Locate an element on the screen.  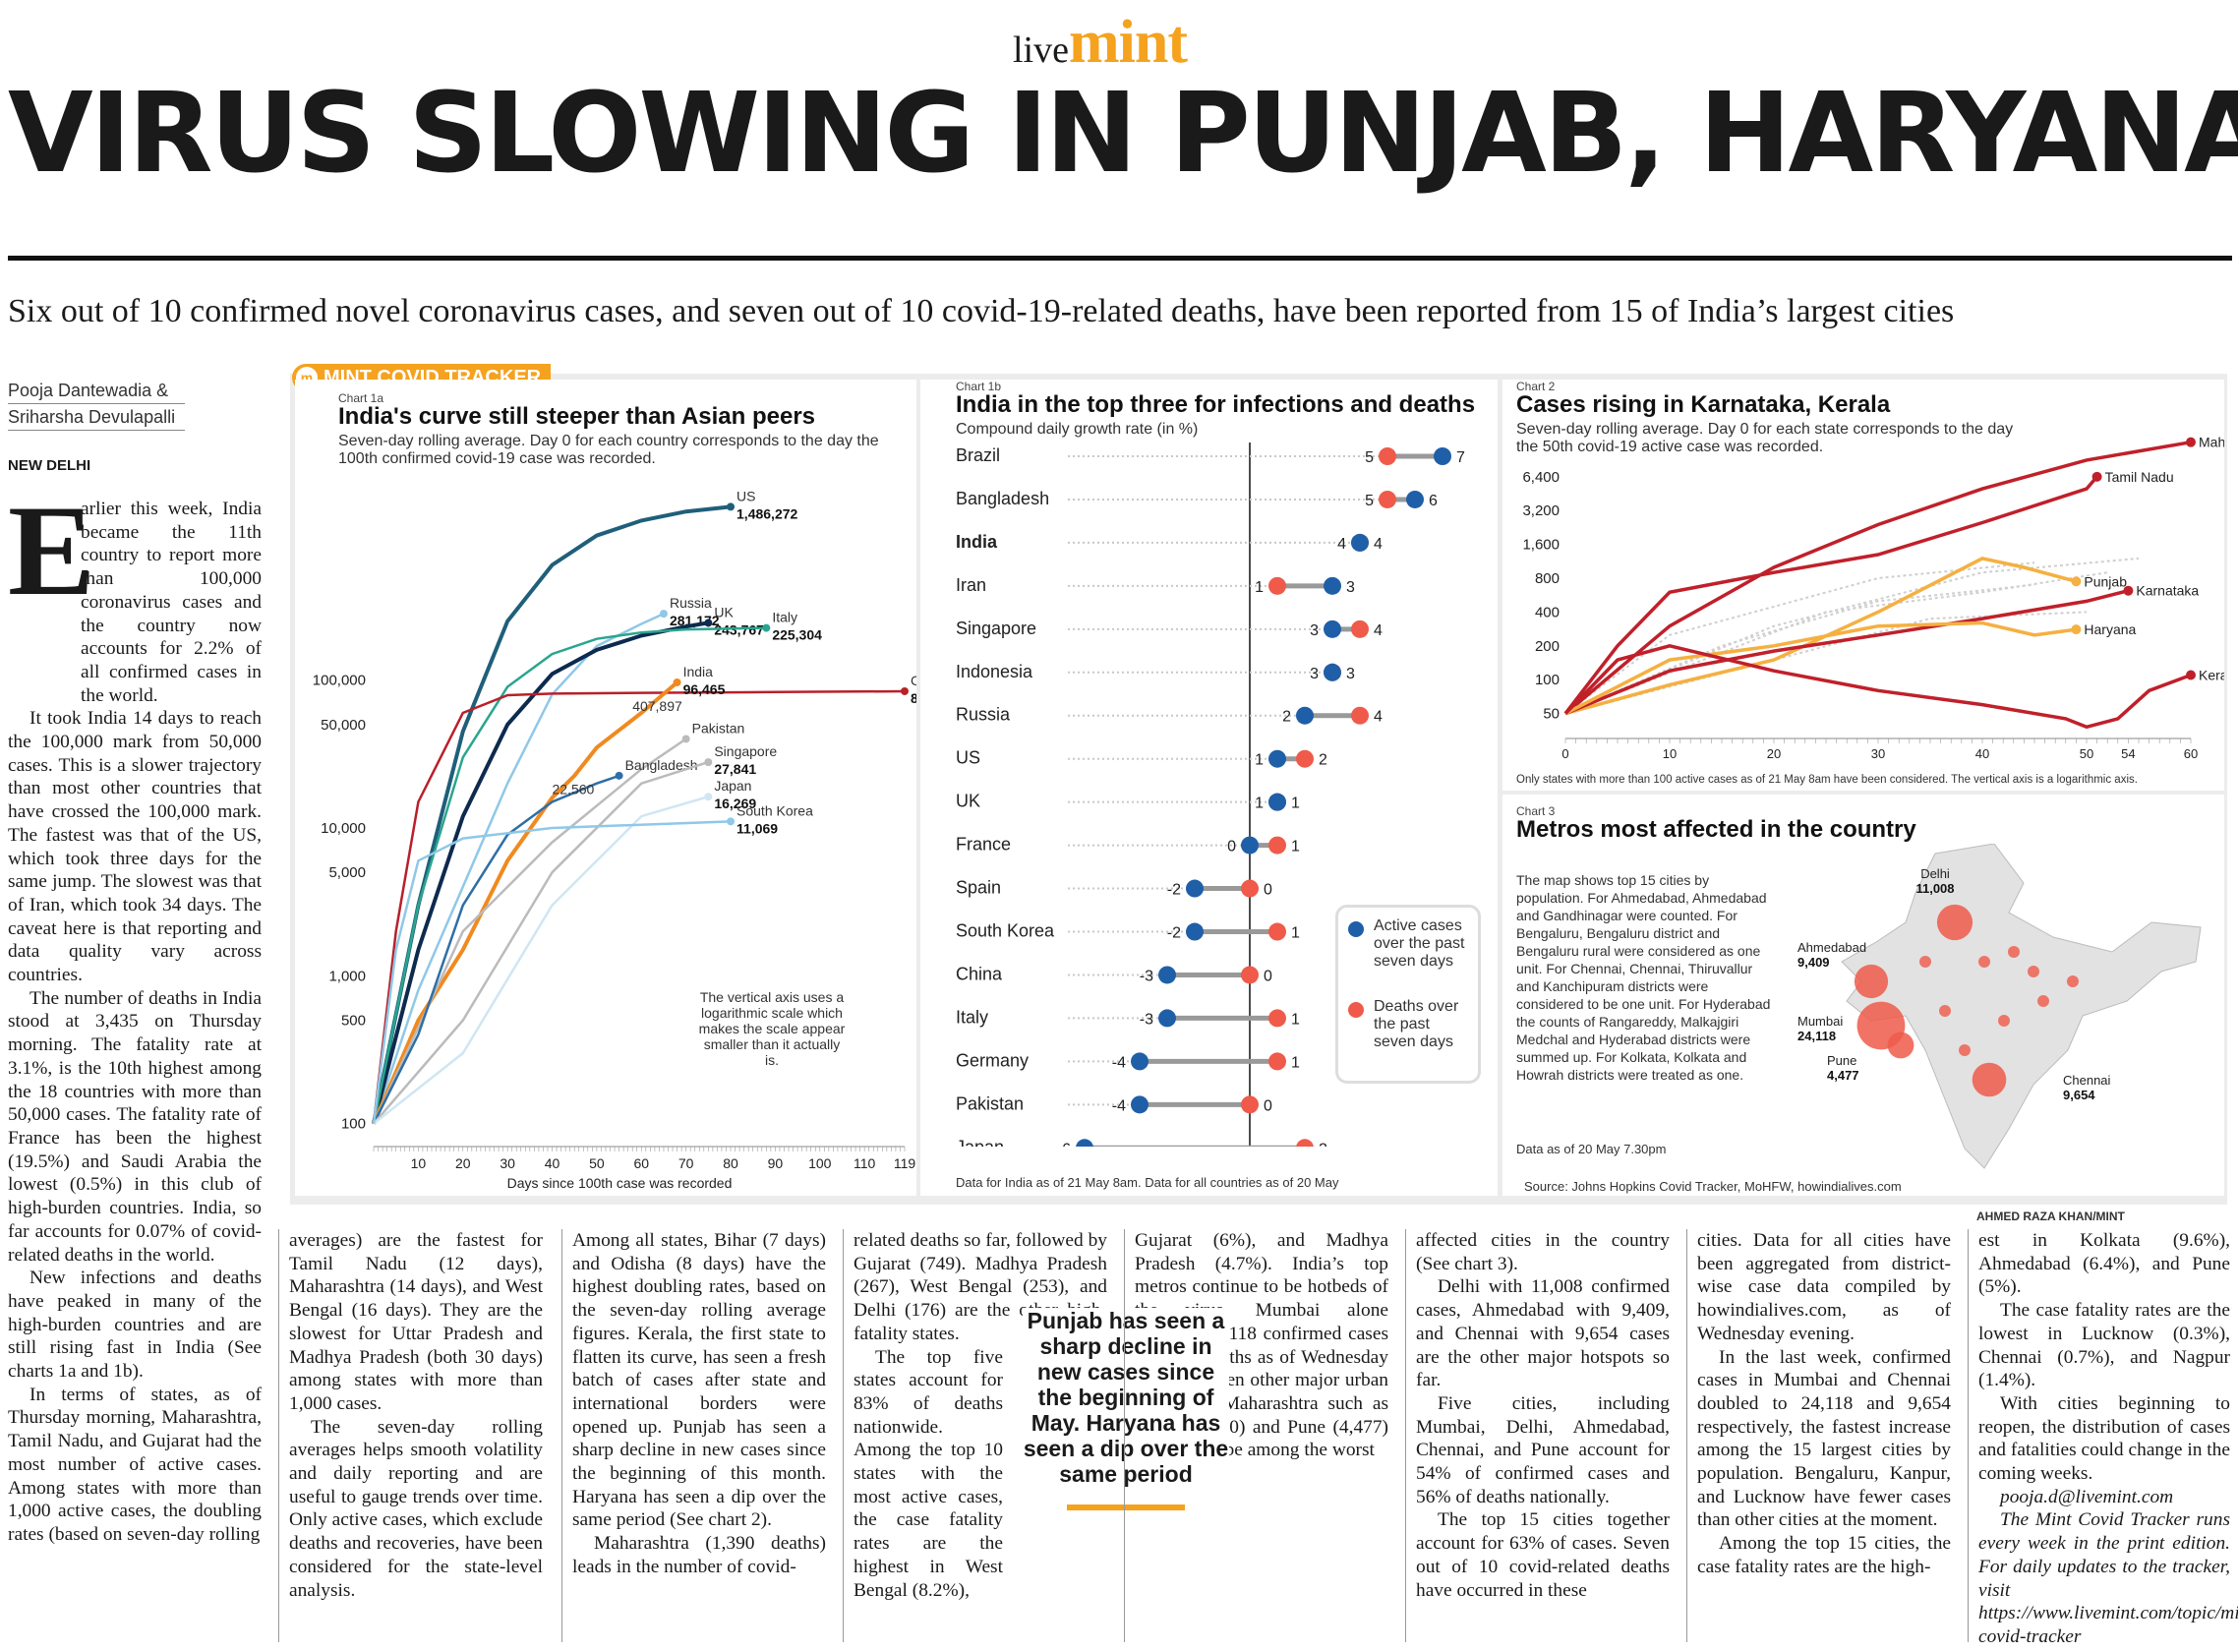
series-line-bangladesh is located at coordinates (496, 949).